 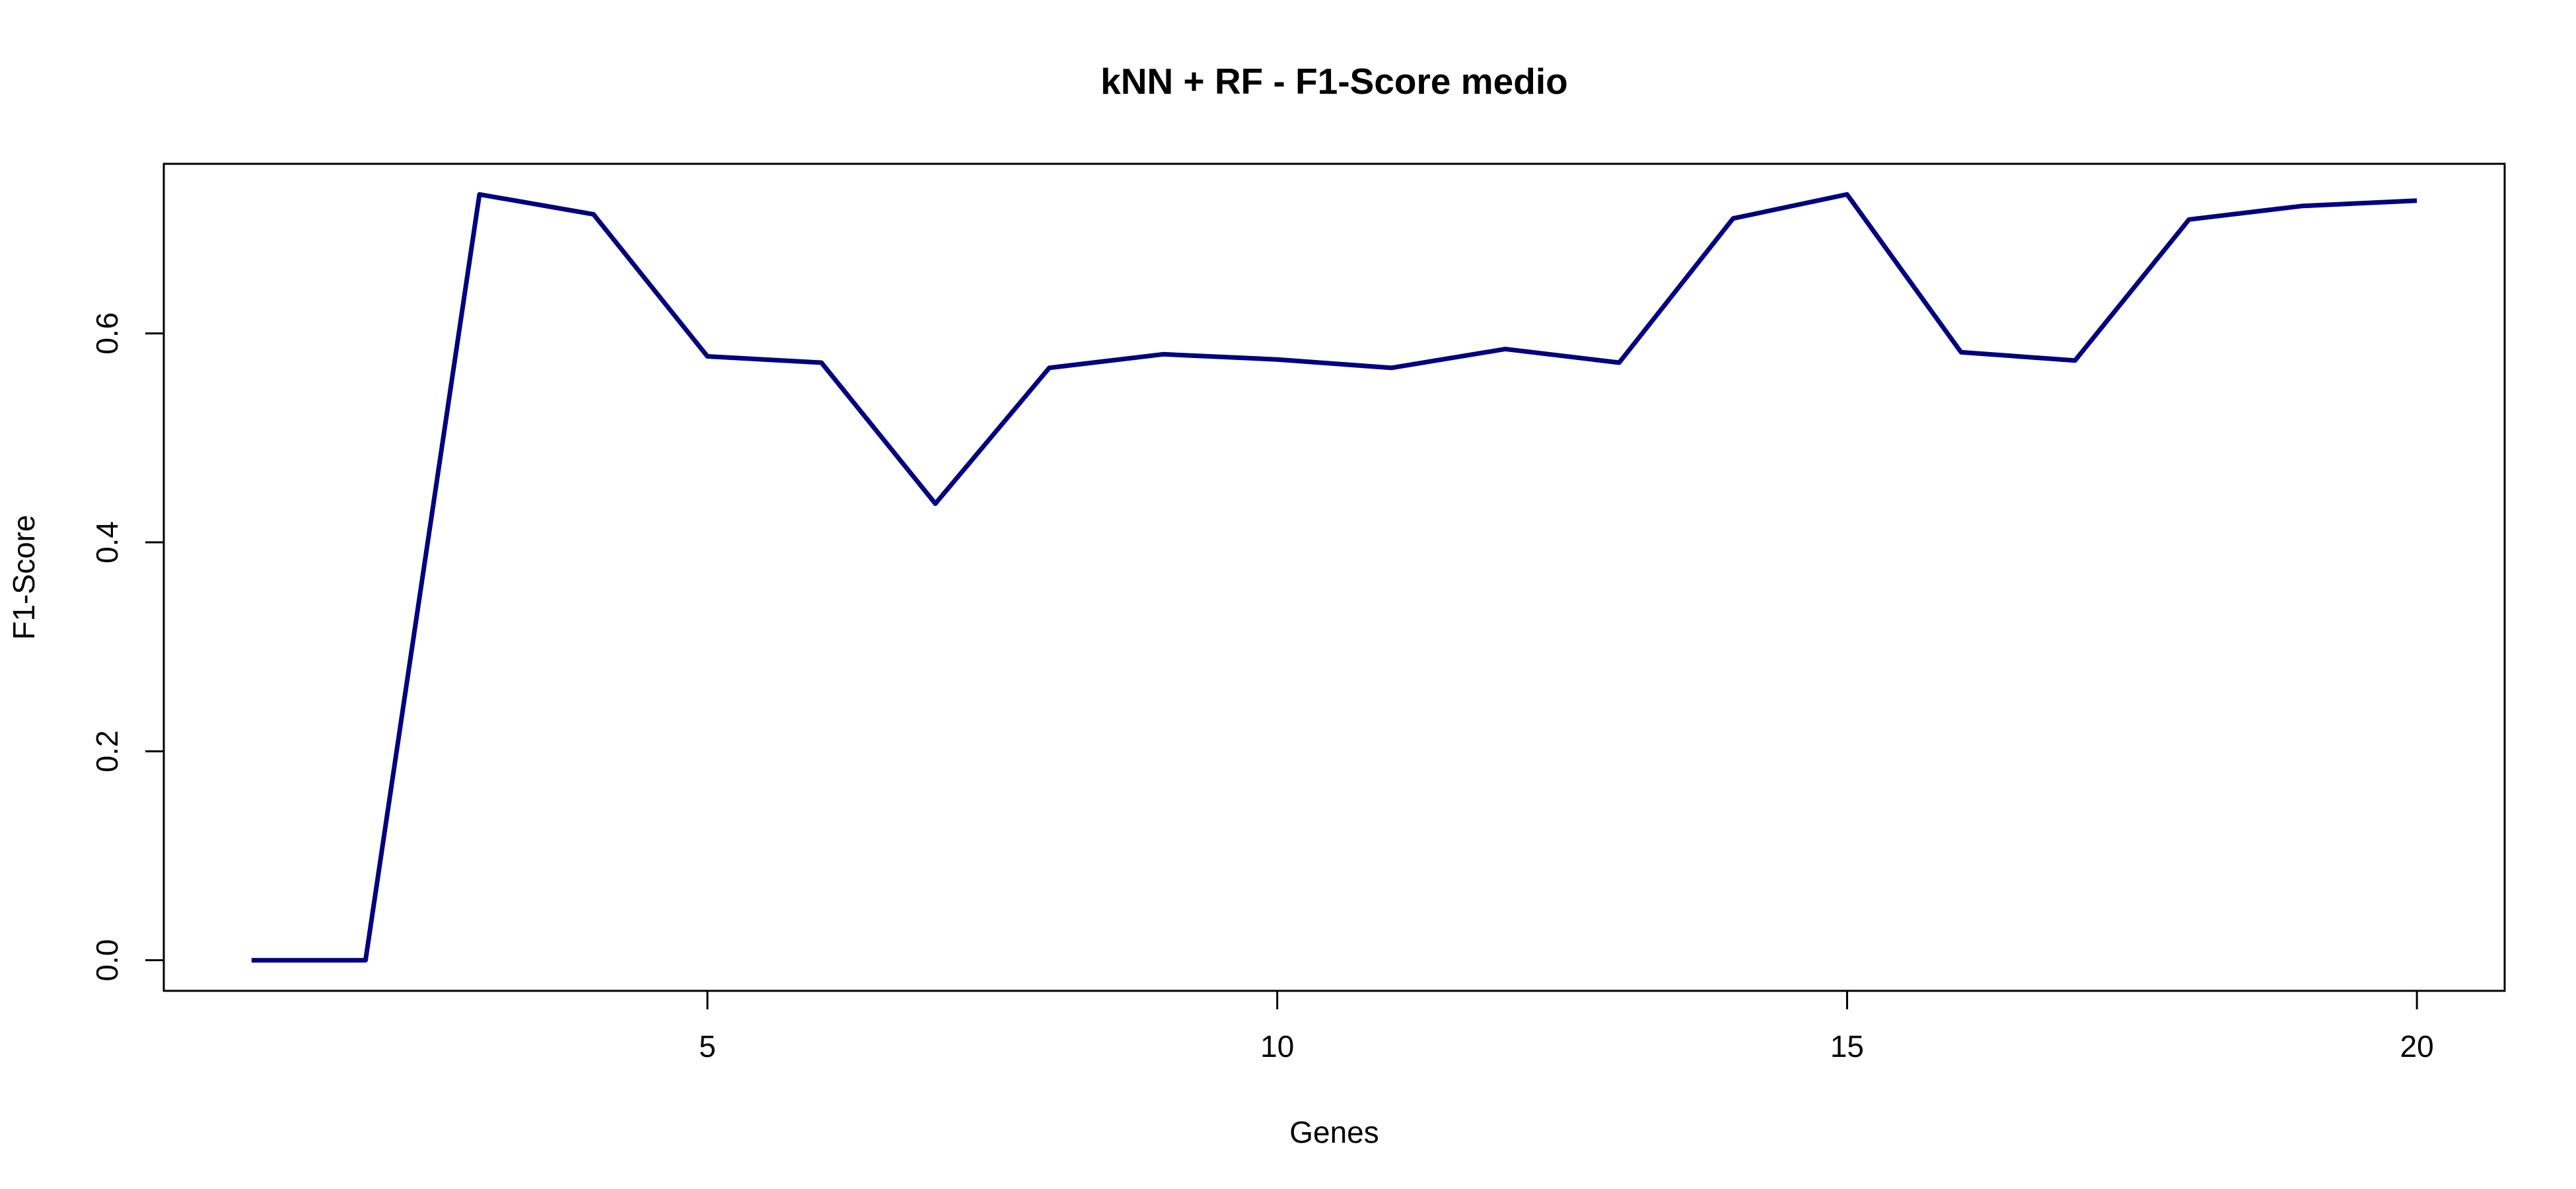 I want to click on x-tick-label: 20, so click(x=2417, y=1046).